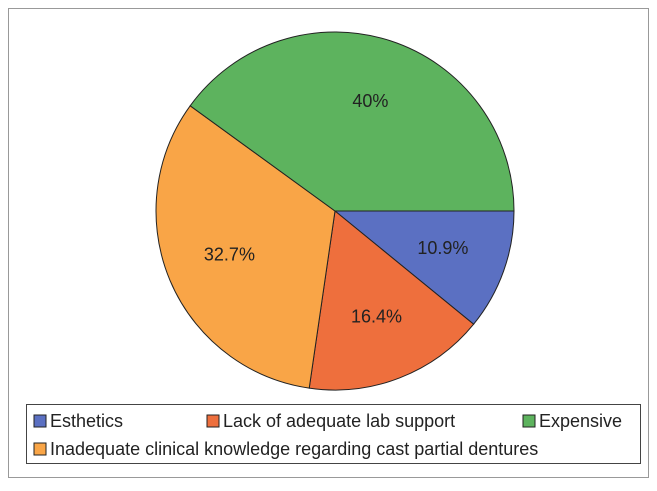 The width and height of the screenshot is (657, 491). Describe the element at coordinates (376, 317) in the screenshot. I see `slice-label: 16.4%` at that location.